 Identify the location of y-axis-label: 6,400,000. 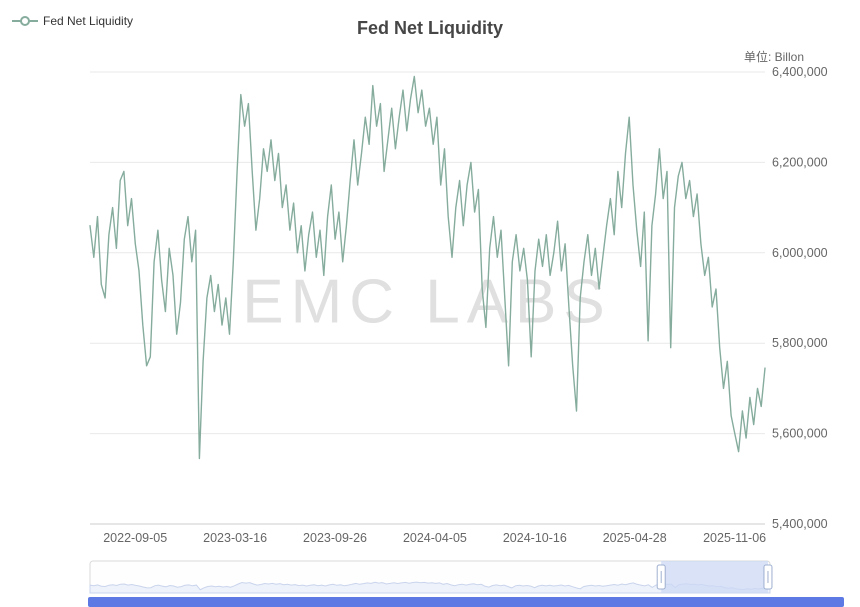
(800, 72).